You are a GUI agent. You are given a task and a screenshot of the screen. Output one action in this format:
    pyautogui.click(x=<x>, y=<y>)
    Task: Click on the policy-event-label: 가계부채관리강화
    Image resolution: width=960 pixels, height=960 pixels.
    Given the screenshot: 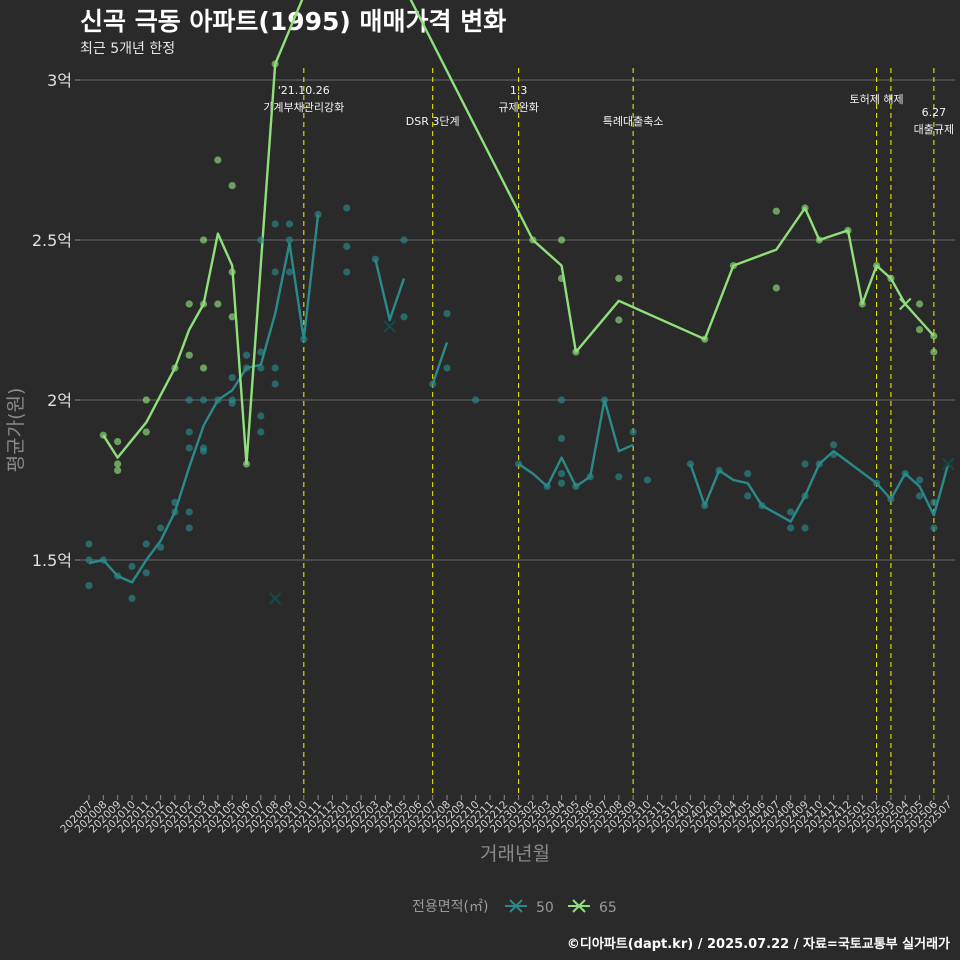 What is the action you would take?
    pyautogui.click(x=303, y=107)
    